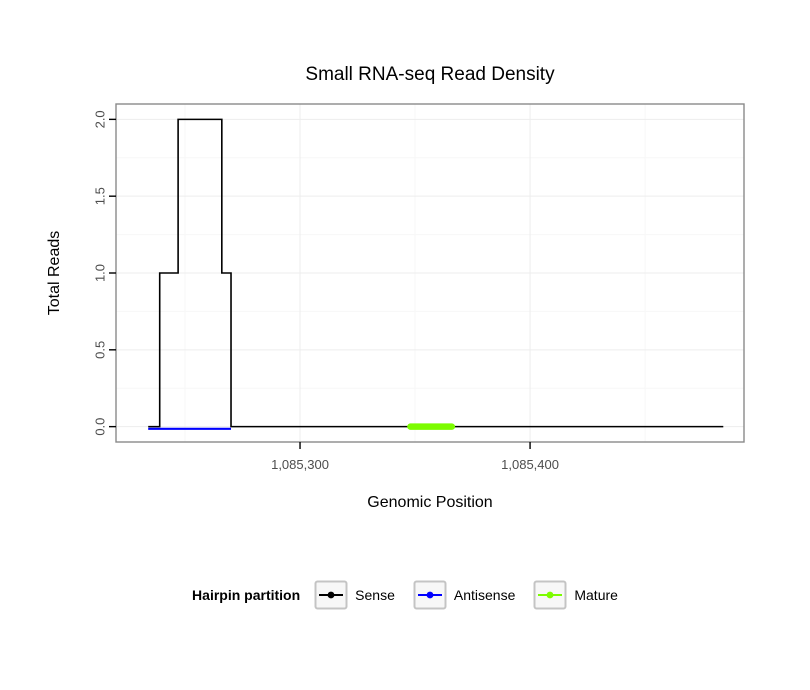  What do you see at coordinates (430, 74) in the screenshot?
I see `chart-title: Small RNA-seq Read Density` at bounding box center [430, 74].